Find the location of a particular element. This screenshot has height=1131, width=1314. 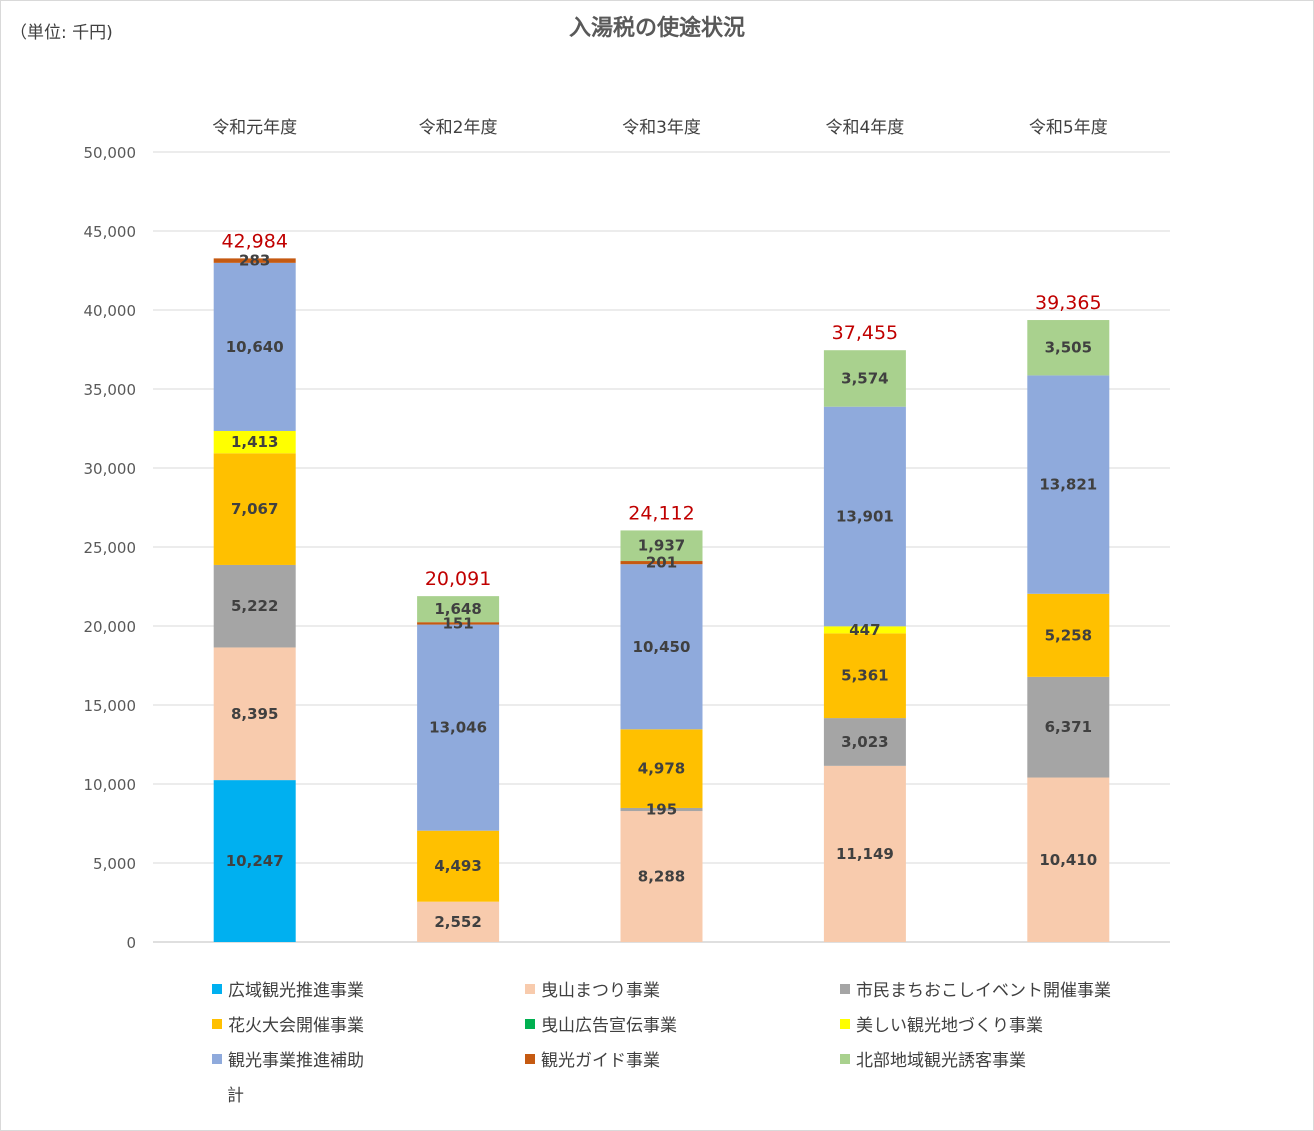

legend-label: 観光ガイド事業 is located at coordinates (600, 1061).